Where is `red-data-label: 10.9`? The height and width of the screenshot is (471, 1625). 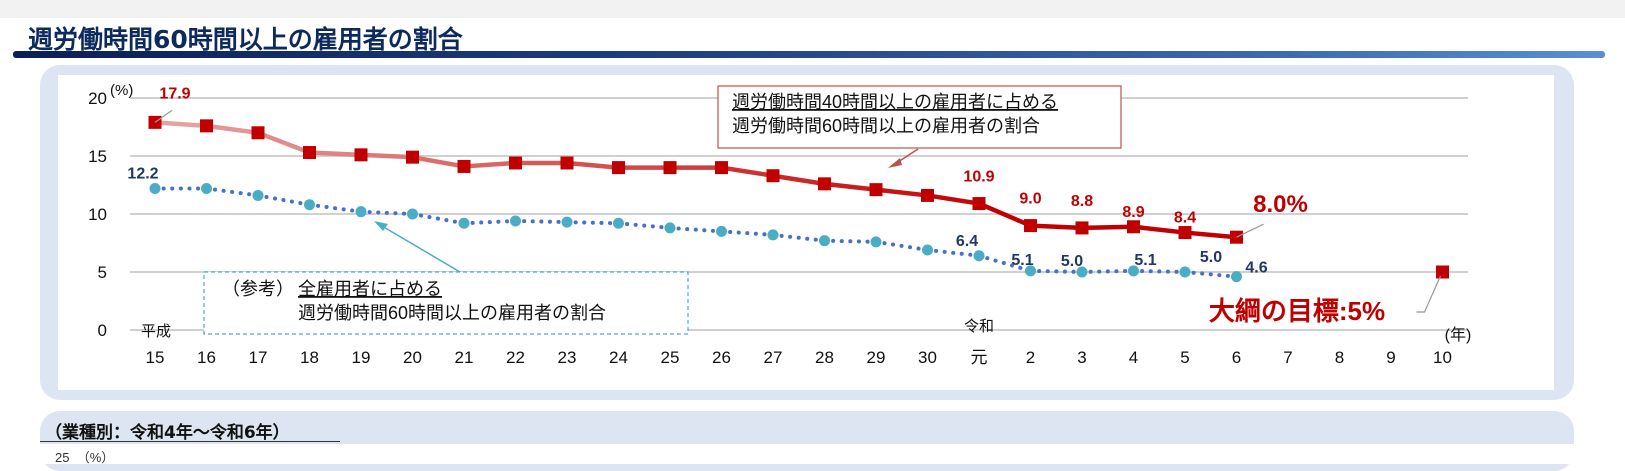
red-data-label: 10.9 is located at coordinates (978, 177).